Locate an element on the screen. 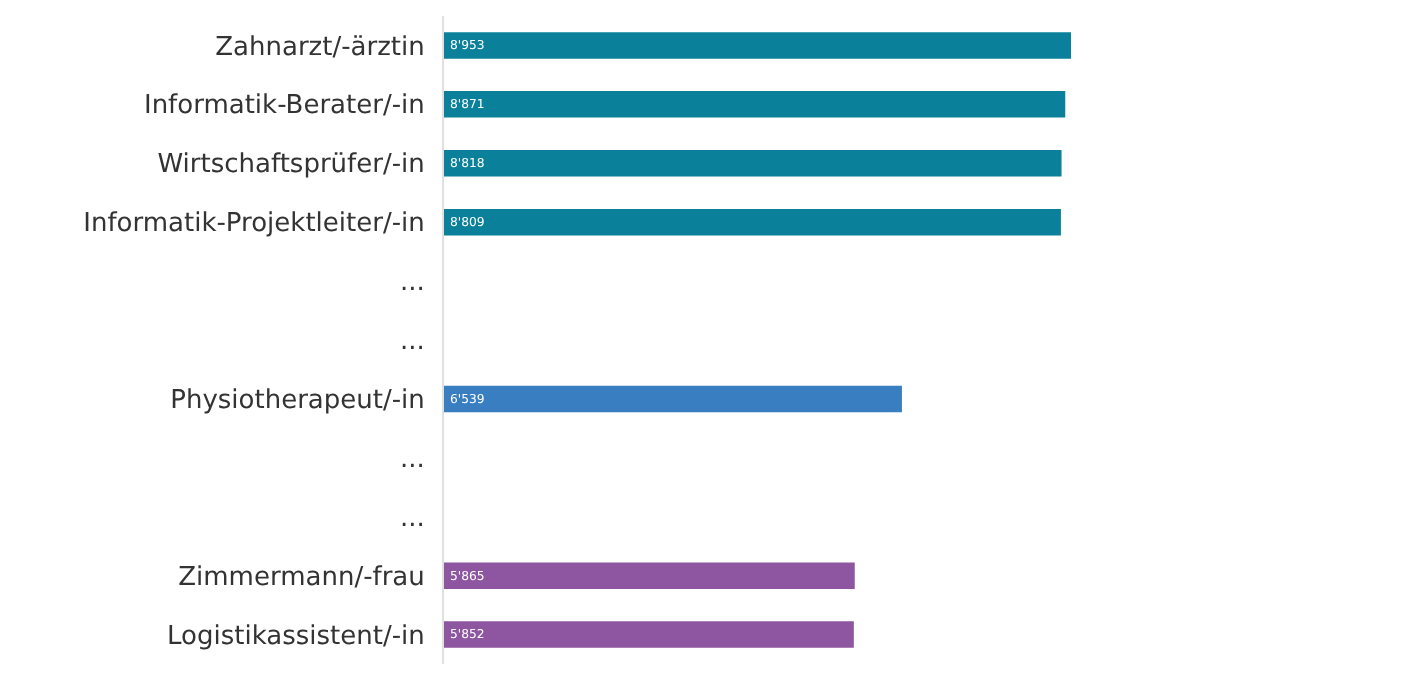 This screenshot has width=1404, height=680. y-tick-label: Zahnarzt/-ärztin is located at coordinates (320, 47).